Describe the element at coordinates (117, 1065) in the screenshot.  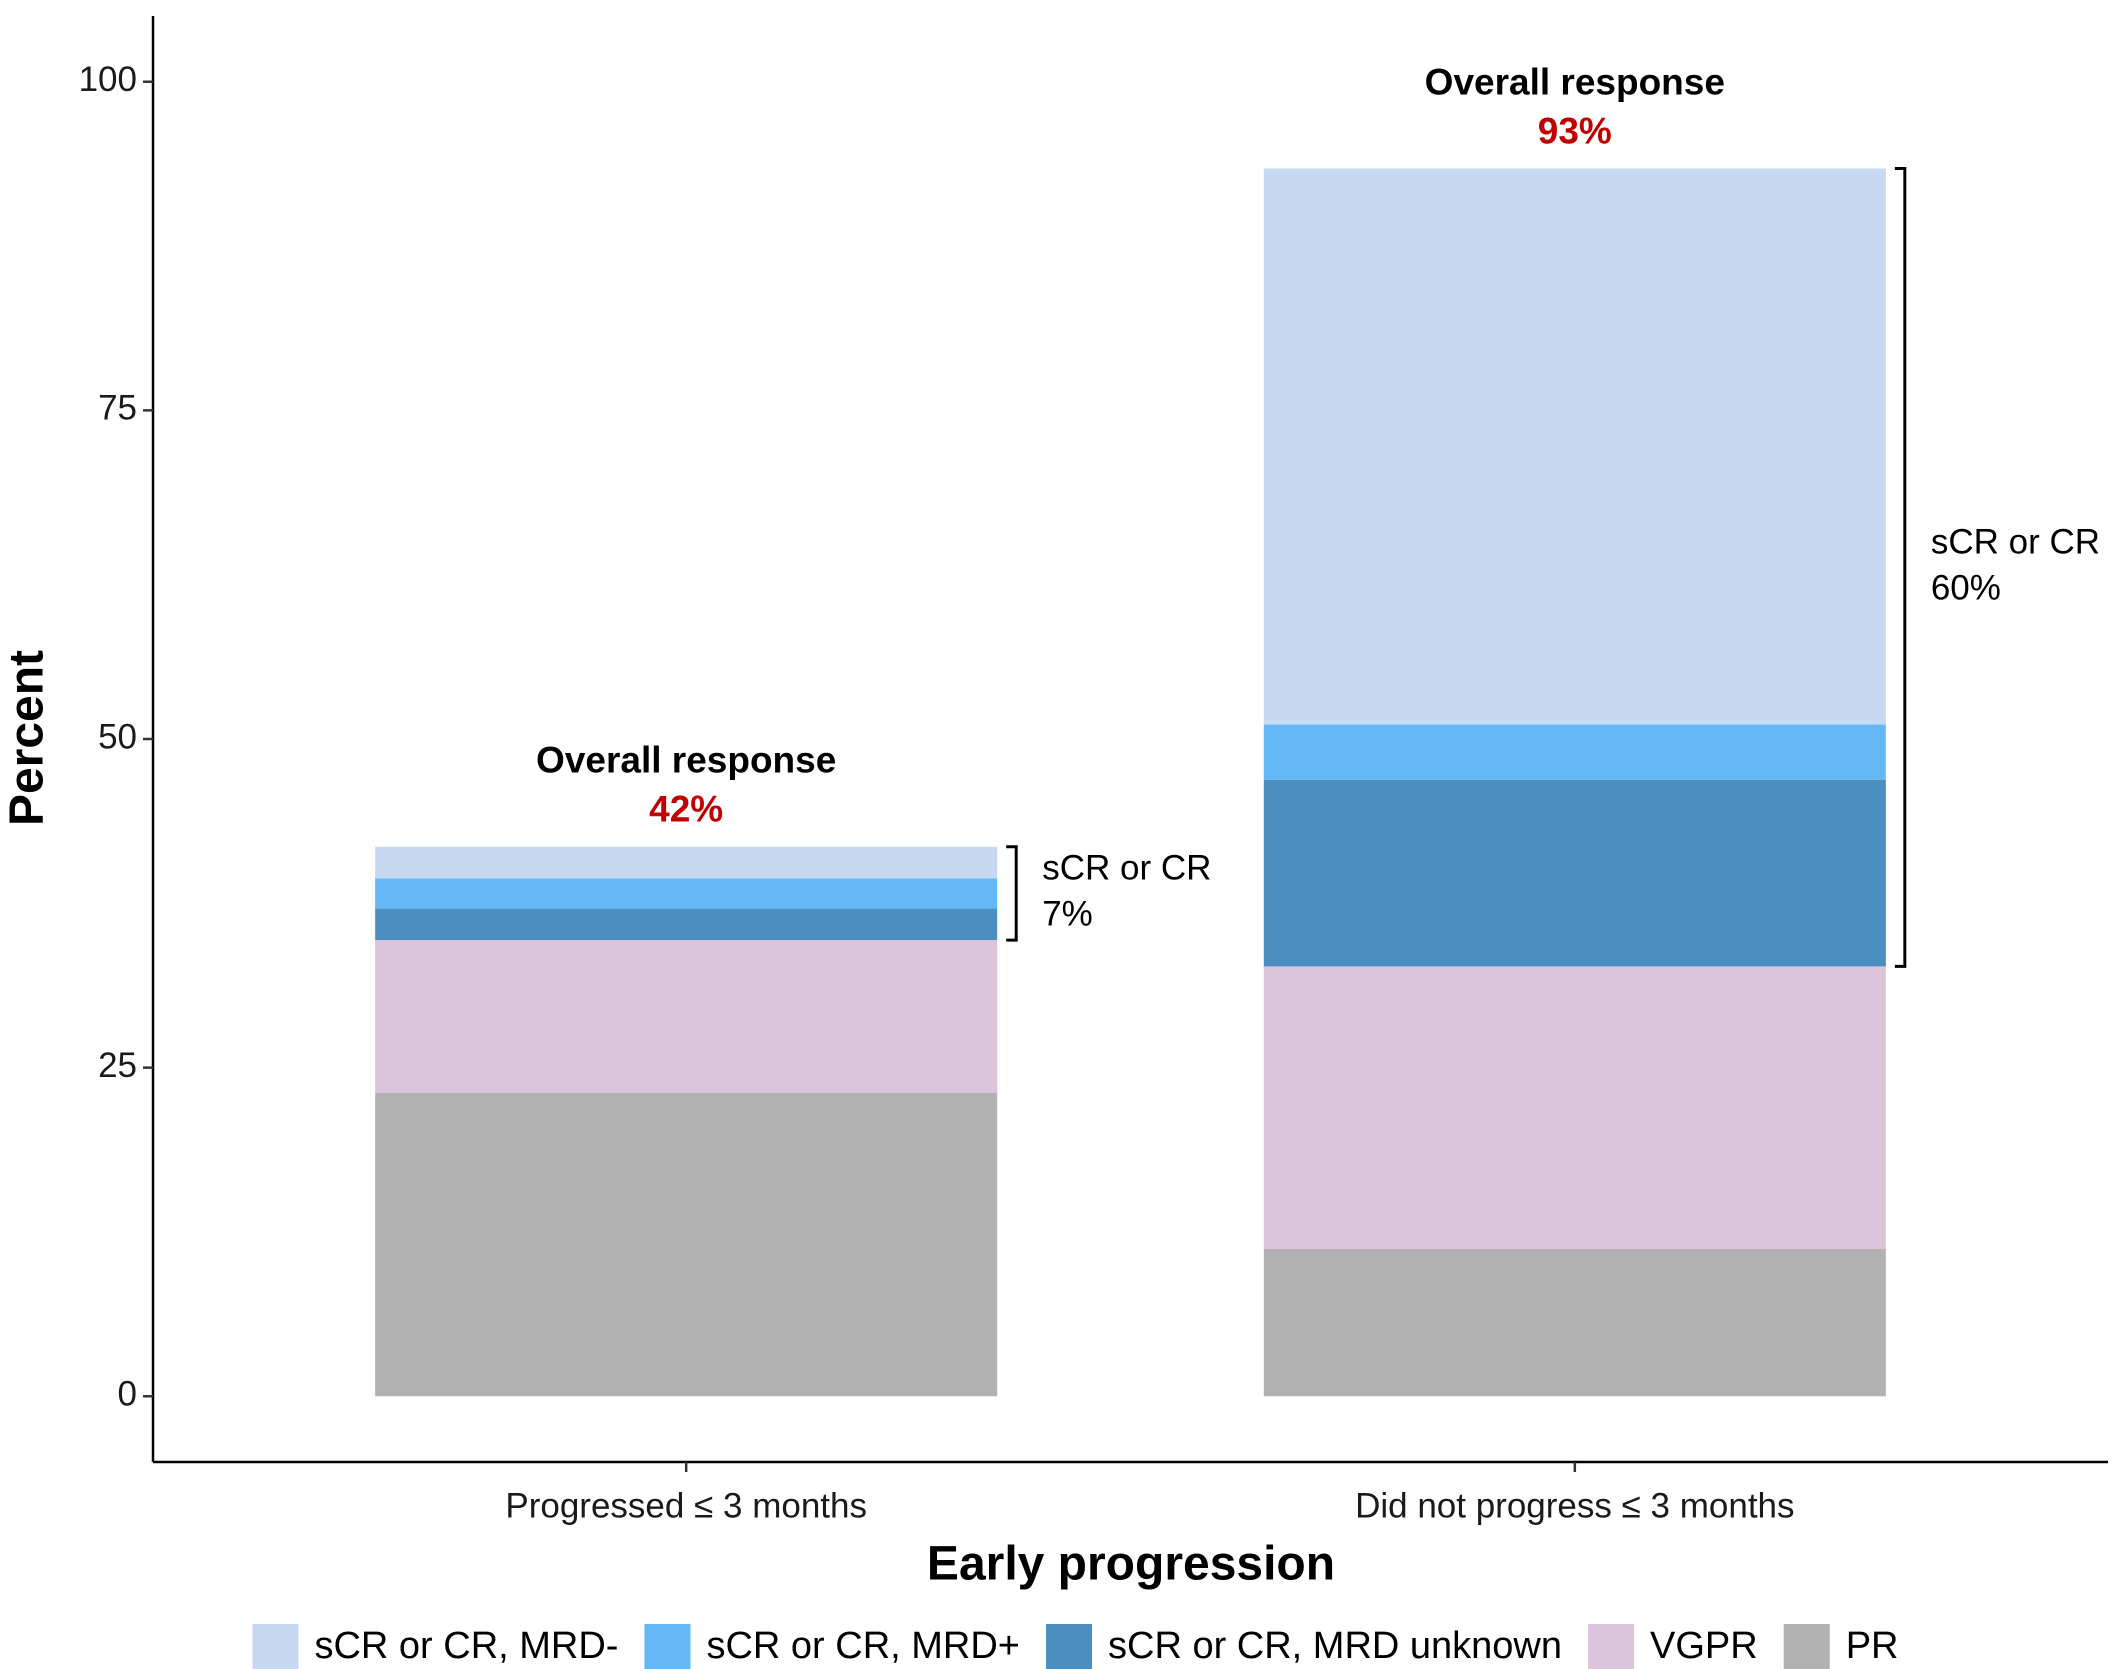
I see `y-tick-label: 25` at that location.